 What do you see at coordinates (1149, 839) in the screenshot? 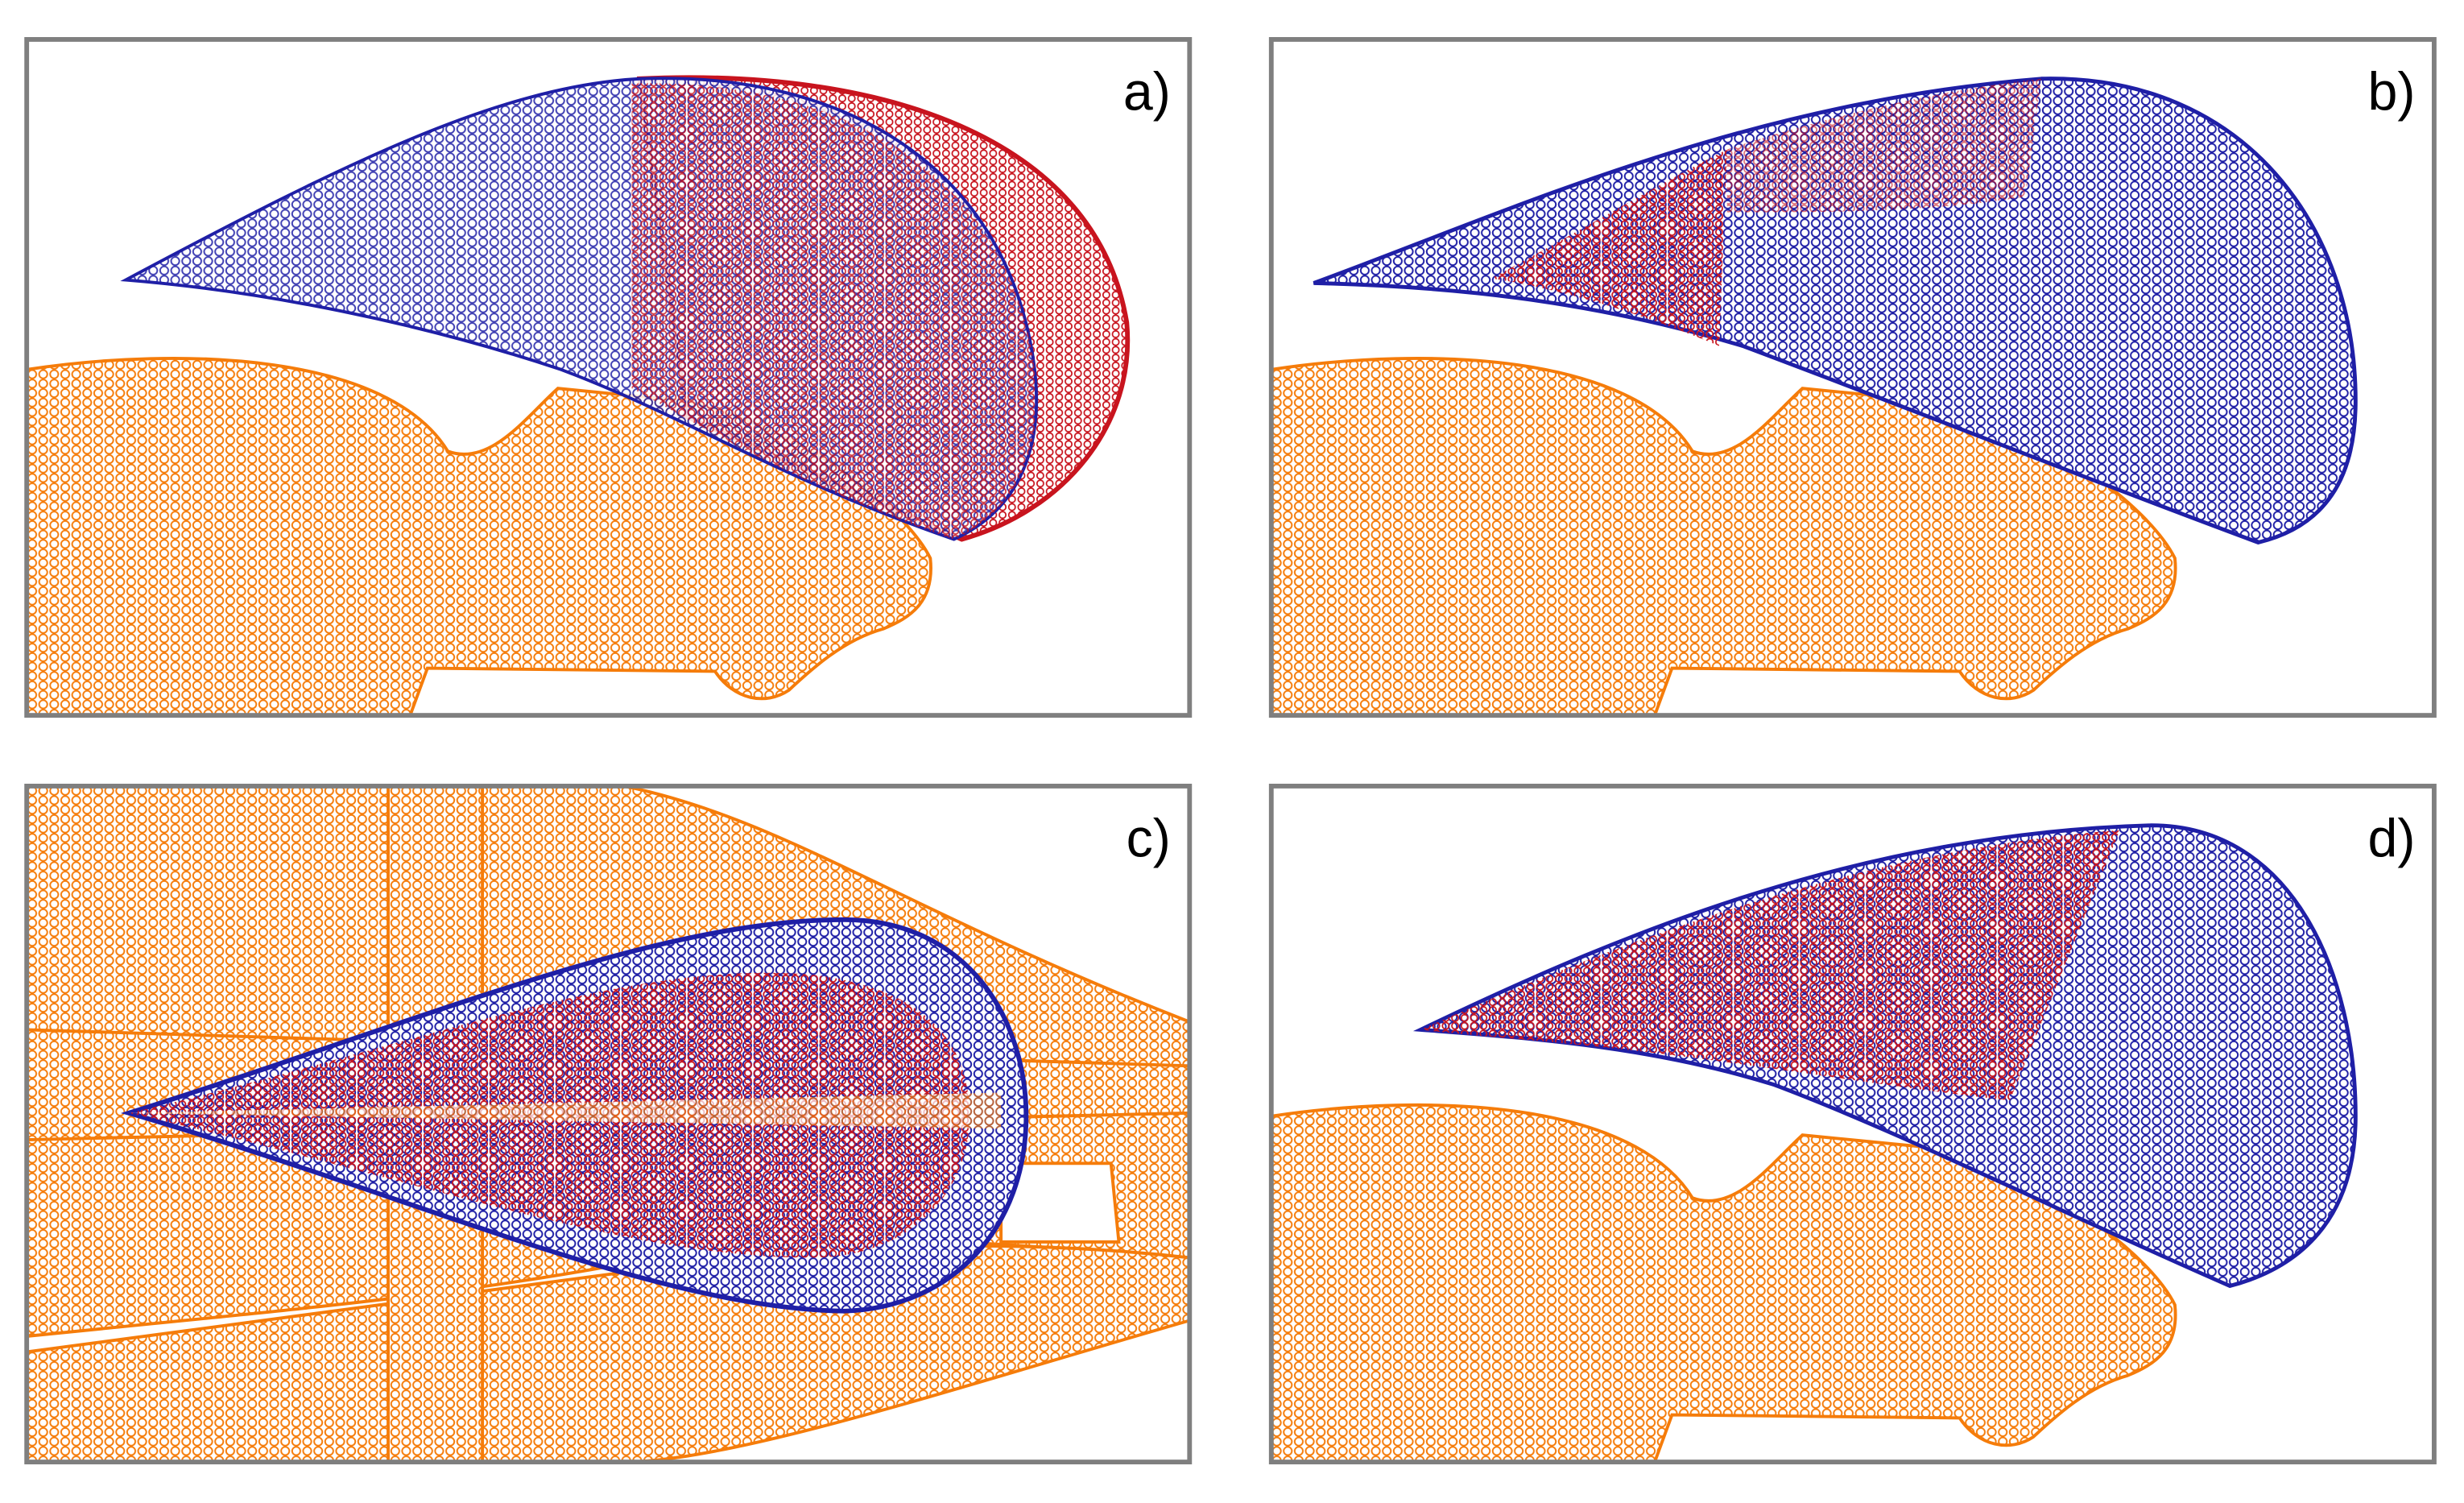
I see `panel-label: c)` at bounding box center [1149, 839].